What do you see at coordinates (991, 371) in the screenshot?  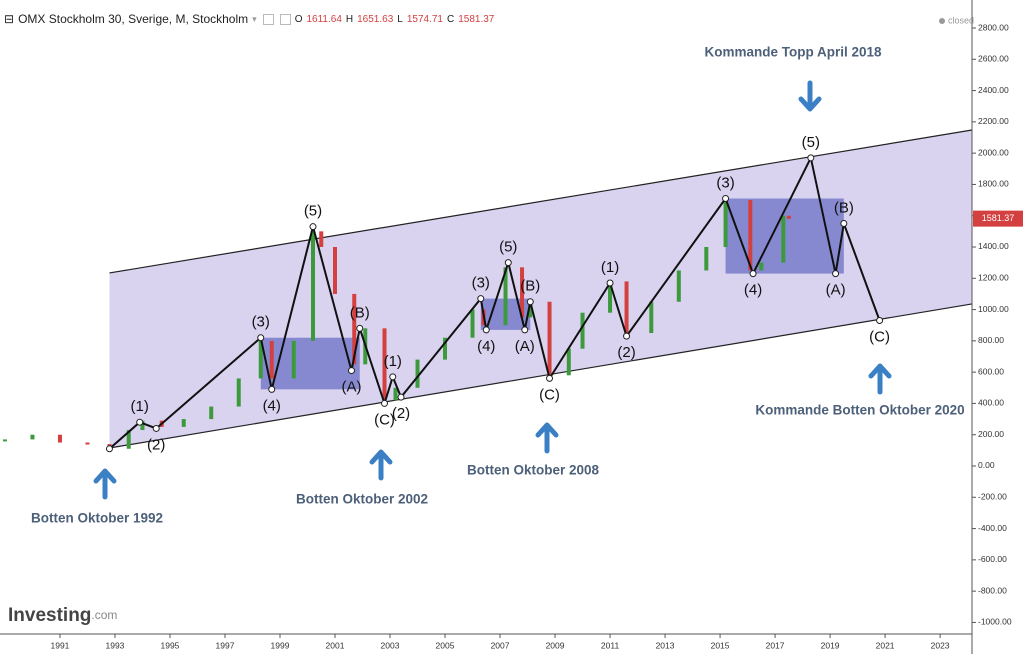 I see `y-tick-label: 600.00` at bounding box center [991, 371].